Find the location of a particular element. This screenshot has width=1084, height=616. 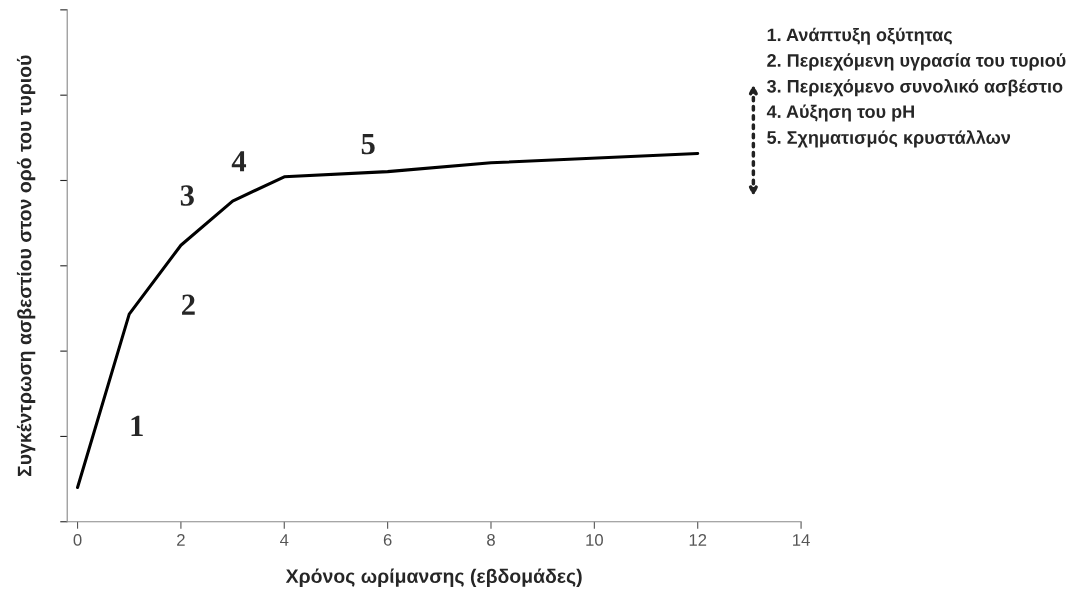

x-tick-label: 8 is located at coordinates (491, 540).